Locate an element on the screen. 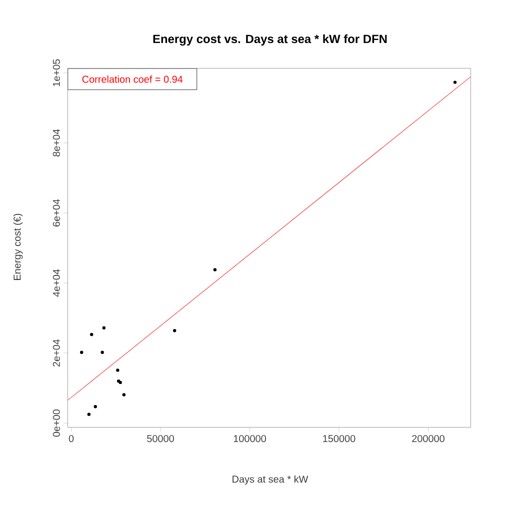  y-tick-label: 2e+04 is located at coordinates (56, 353).